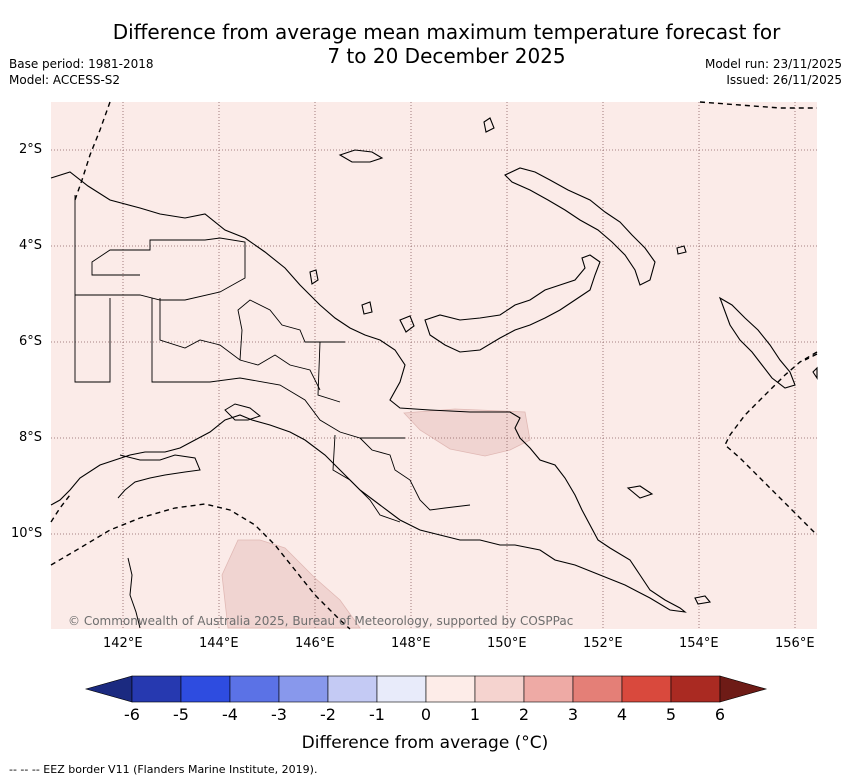  I want to click on colorbar-tick-label: -1, so click(377, 714).